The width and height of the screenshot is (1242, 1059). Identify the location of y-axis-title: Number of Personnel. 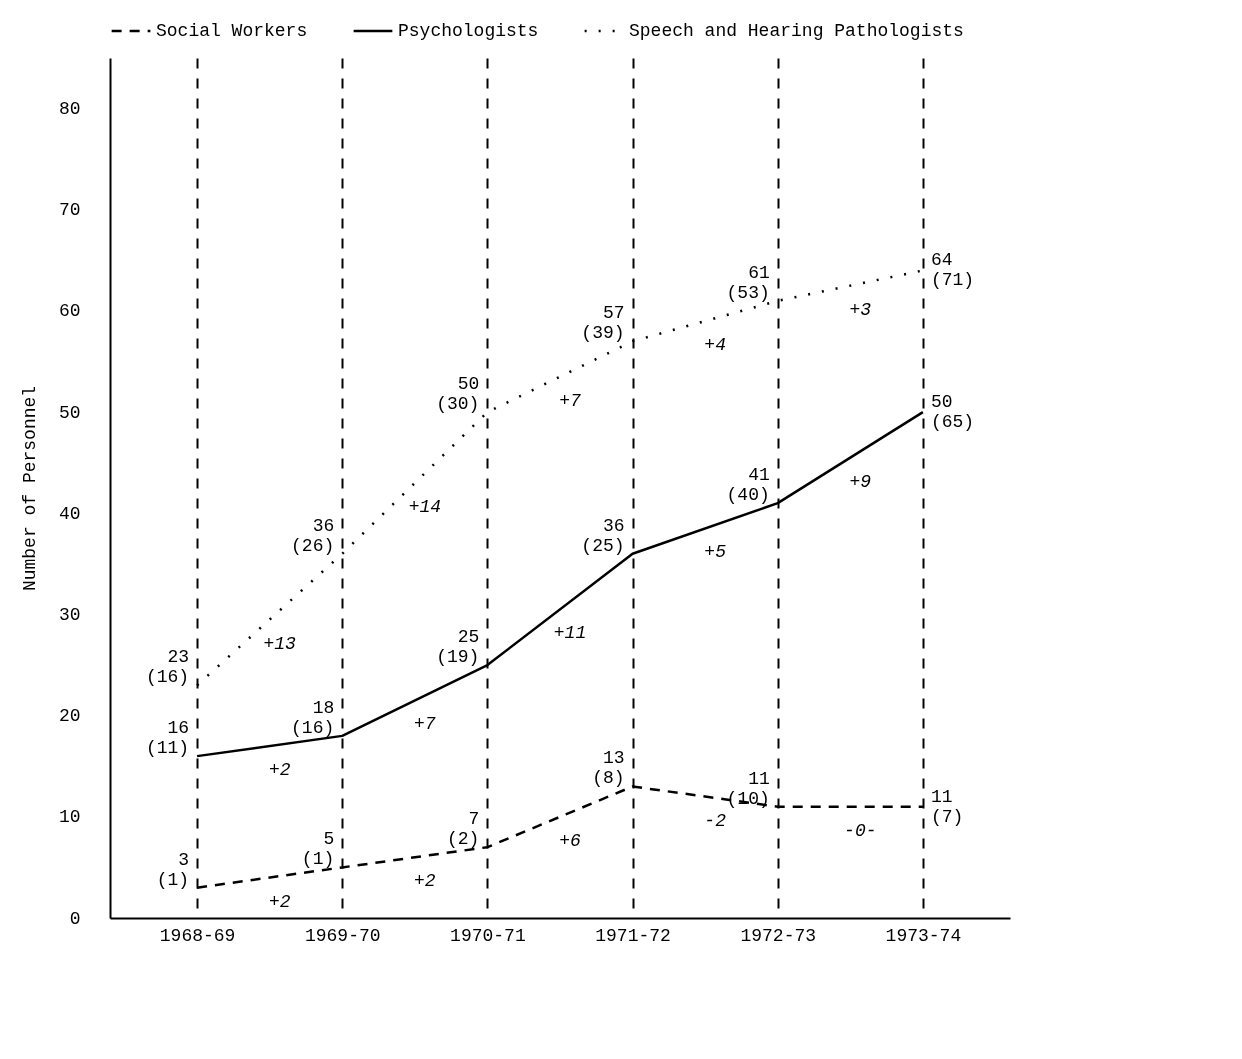
(29, 488).